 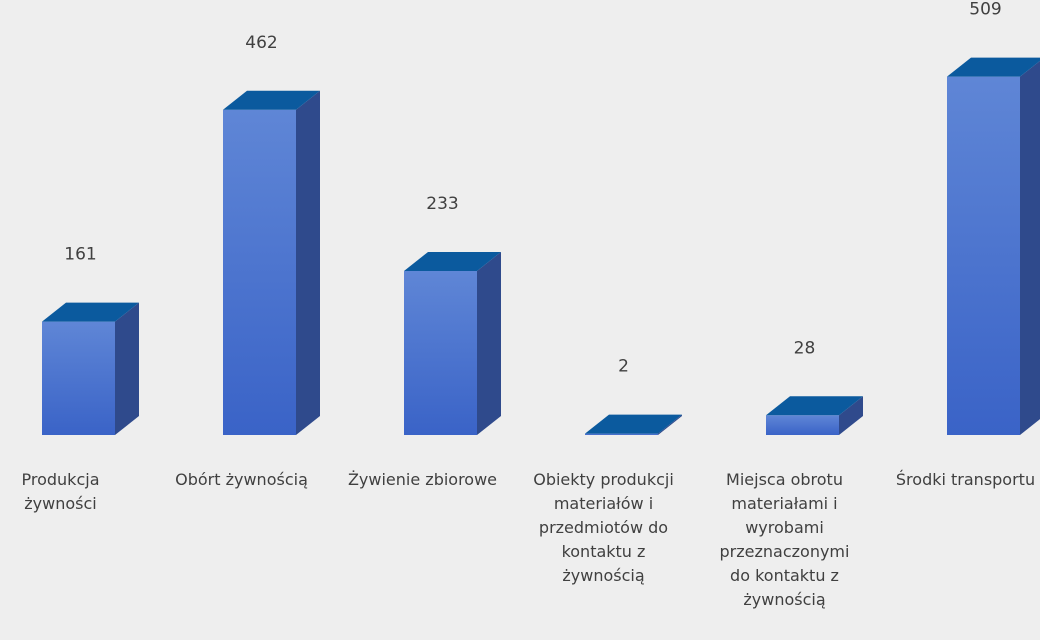 I want to click on x-tick-label: Obórt żywnością, so click(x=241, y=479).